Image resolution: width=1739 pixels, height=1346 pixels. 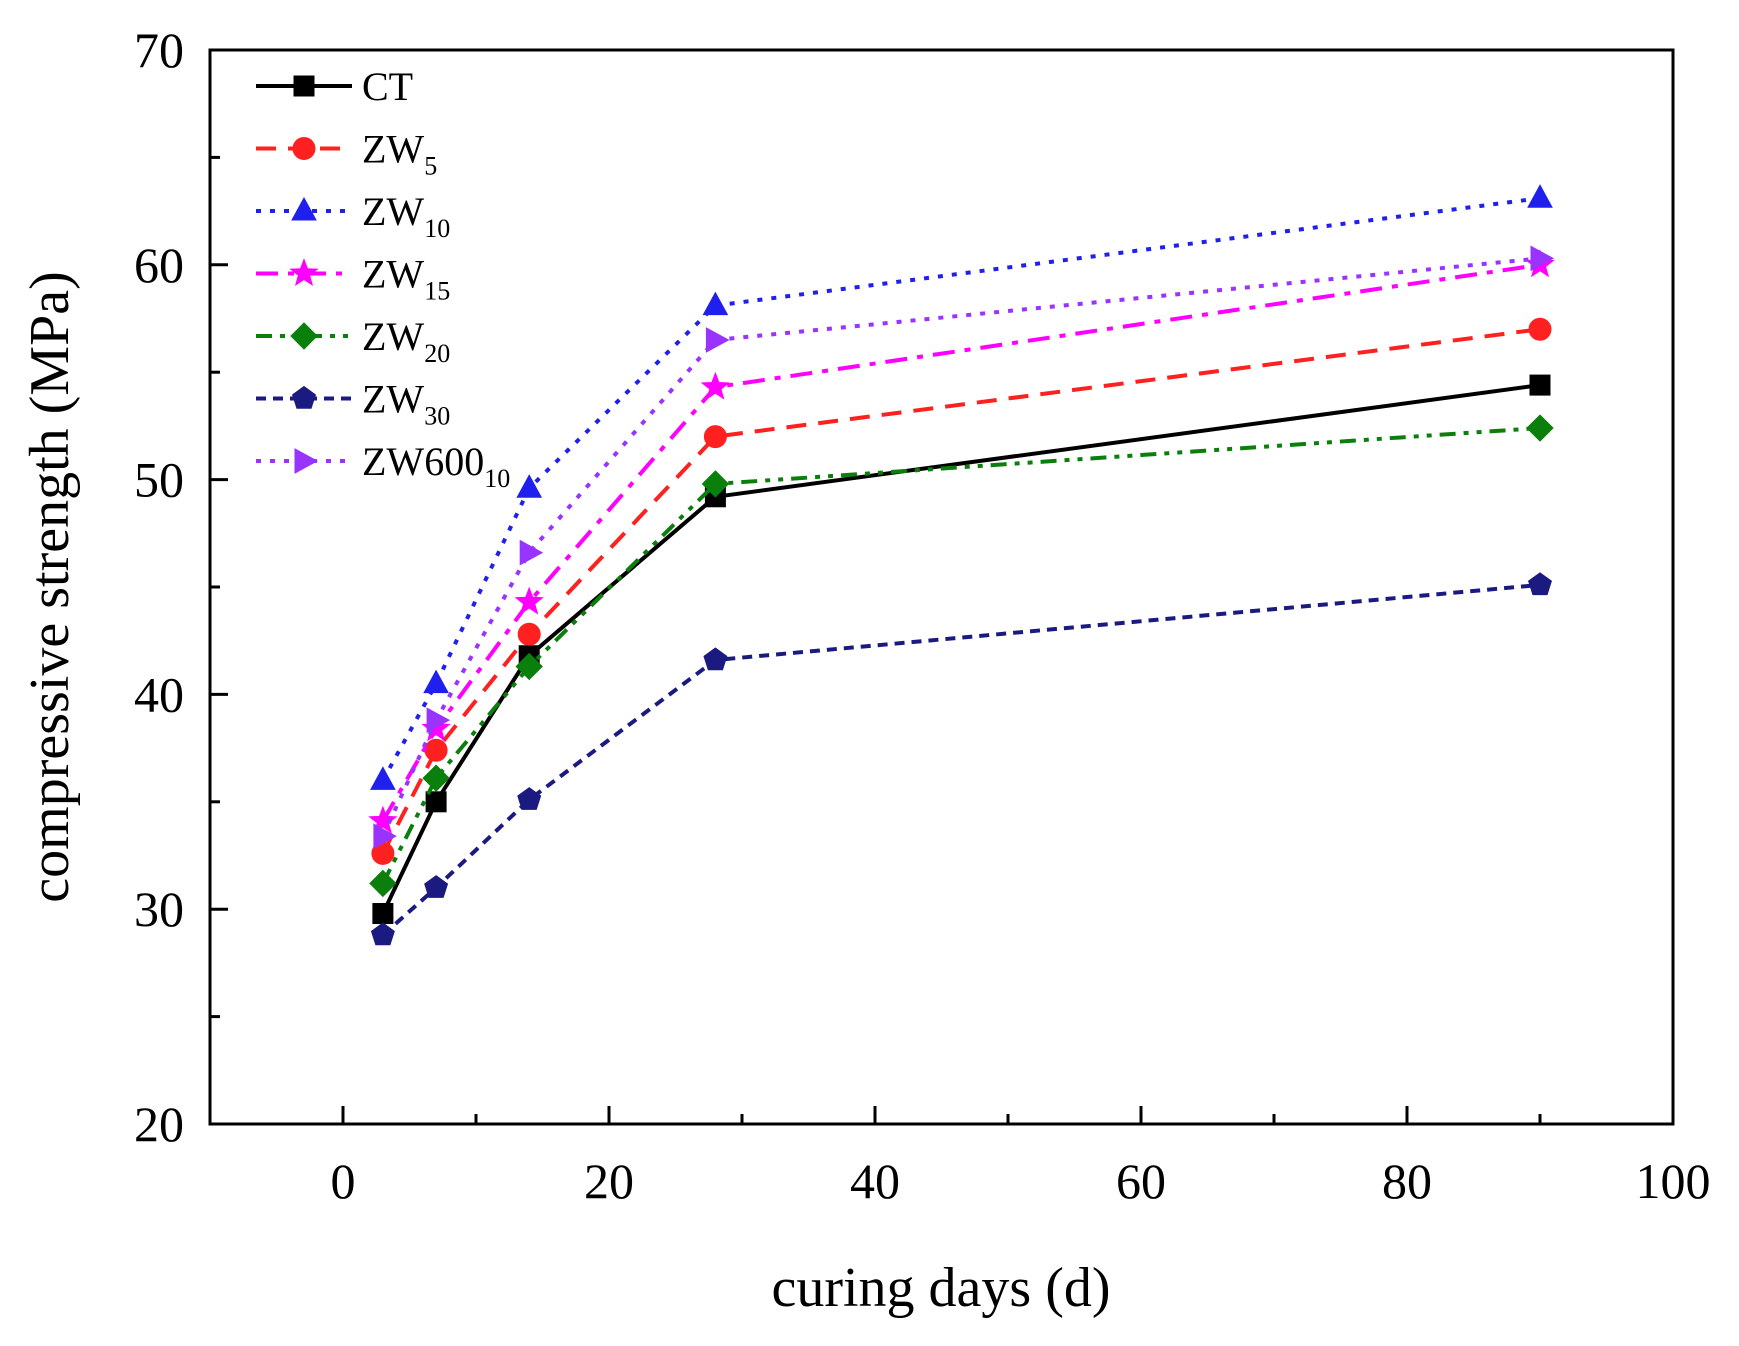 I want to click on legend-item-zw10: ZW10, so click(x=353, y=216).